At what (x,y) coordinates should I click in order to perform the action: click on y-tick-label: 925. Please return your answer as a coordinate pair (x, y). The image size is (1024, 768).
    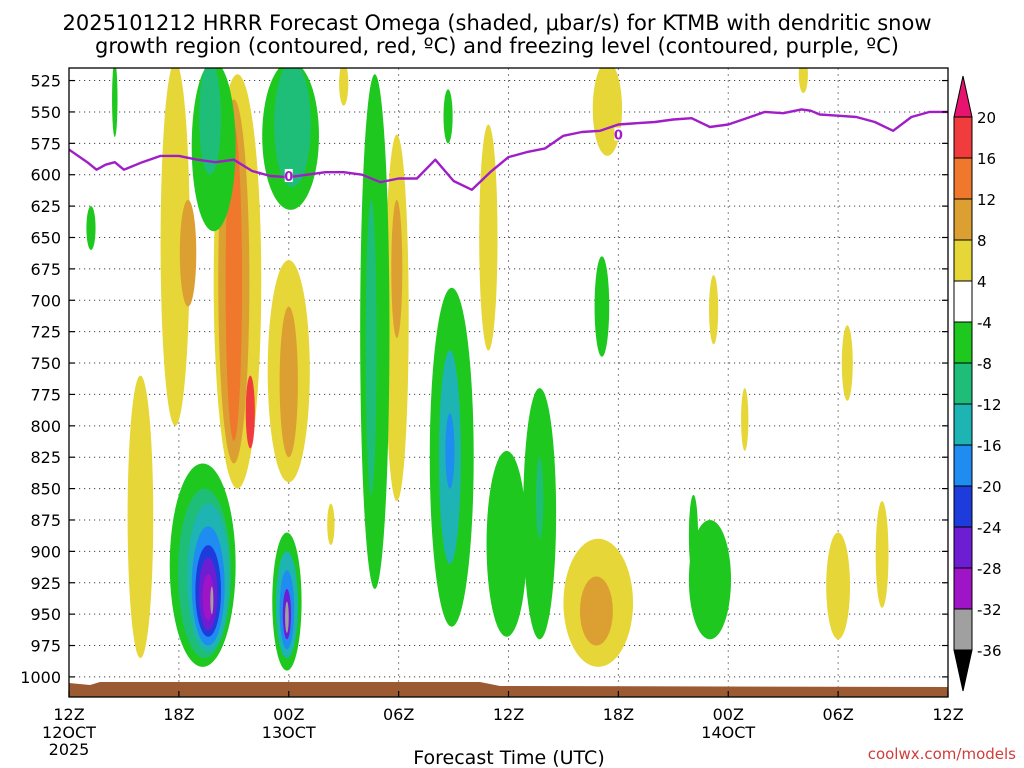
    Looking at the image, I should click on (45, 583).